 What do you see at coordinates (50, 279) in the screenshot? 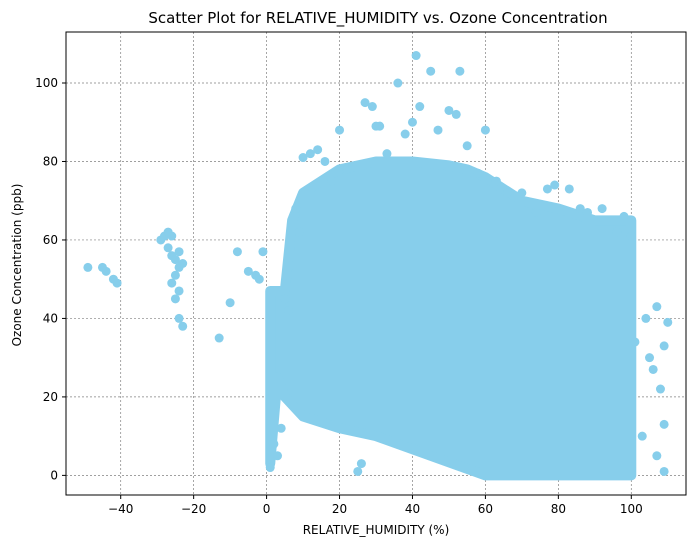
I see `y-axis-ticks: 0 20 40 60 80 100` at bounding box center [50, 279].